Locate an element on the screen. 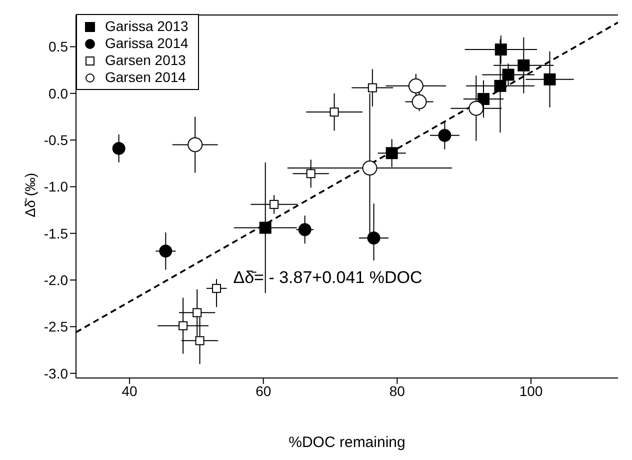  x-tick-label: 40 is located at coordinates (130, 390).